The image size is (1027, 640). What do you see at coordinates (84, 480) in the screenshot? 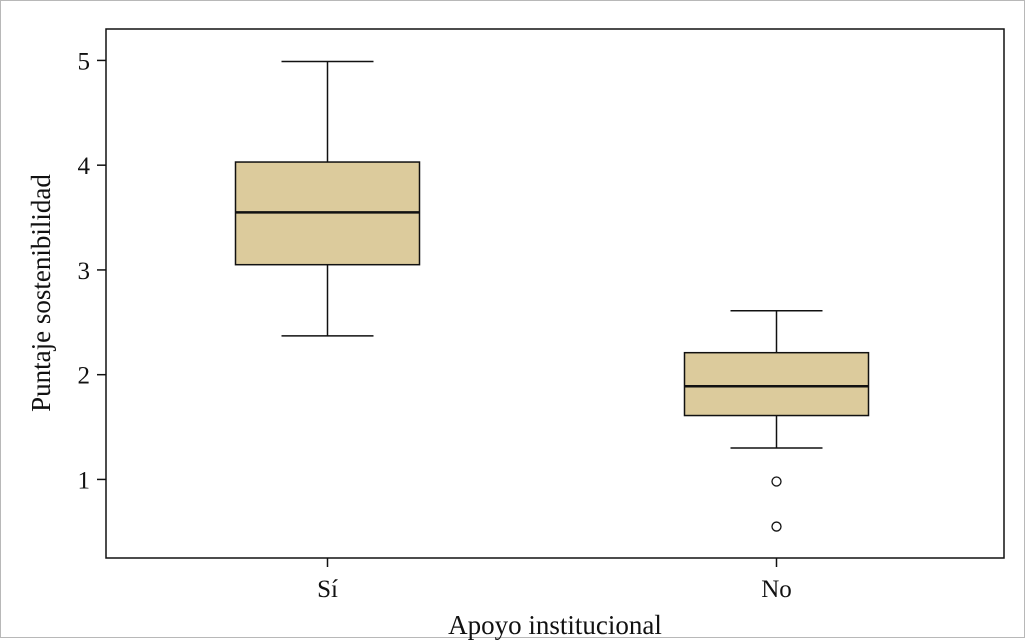
I see `y-tick-label: 1` at bounding box center [84, 480].